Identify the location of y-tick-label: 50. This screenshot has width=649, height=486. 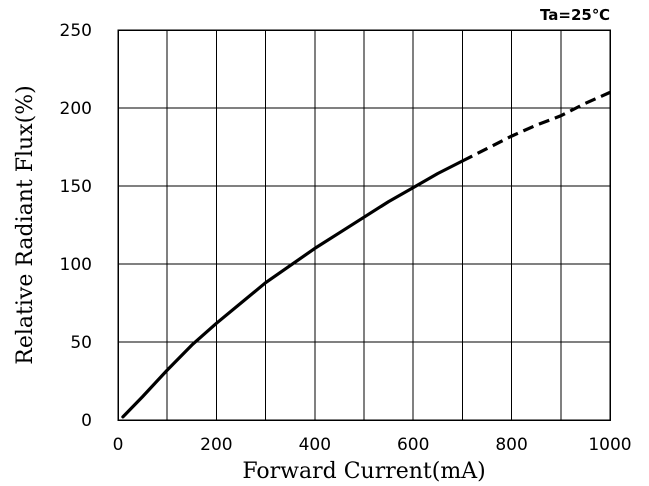
(81, 343).